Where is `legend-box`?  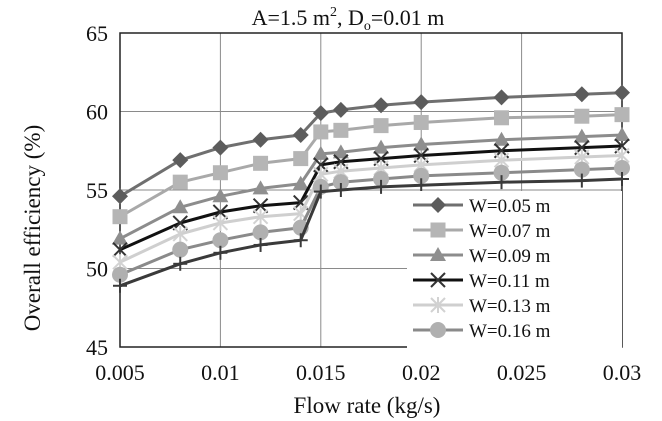
legend-box is located at coordinates (514, 270).